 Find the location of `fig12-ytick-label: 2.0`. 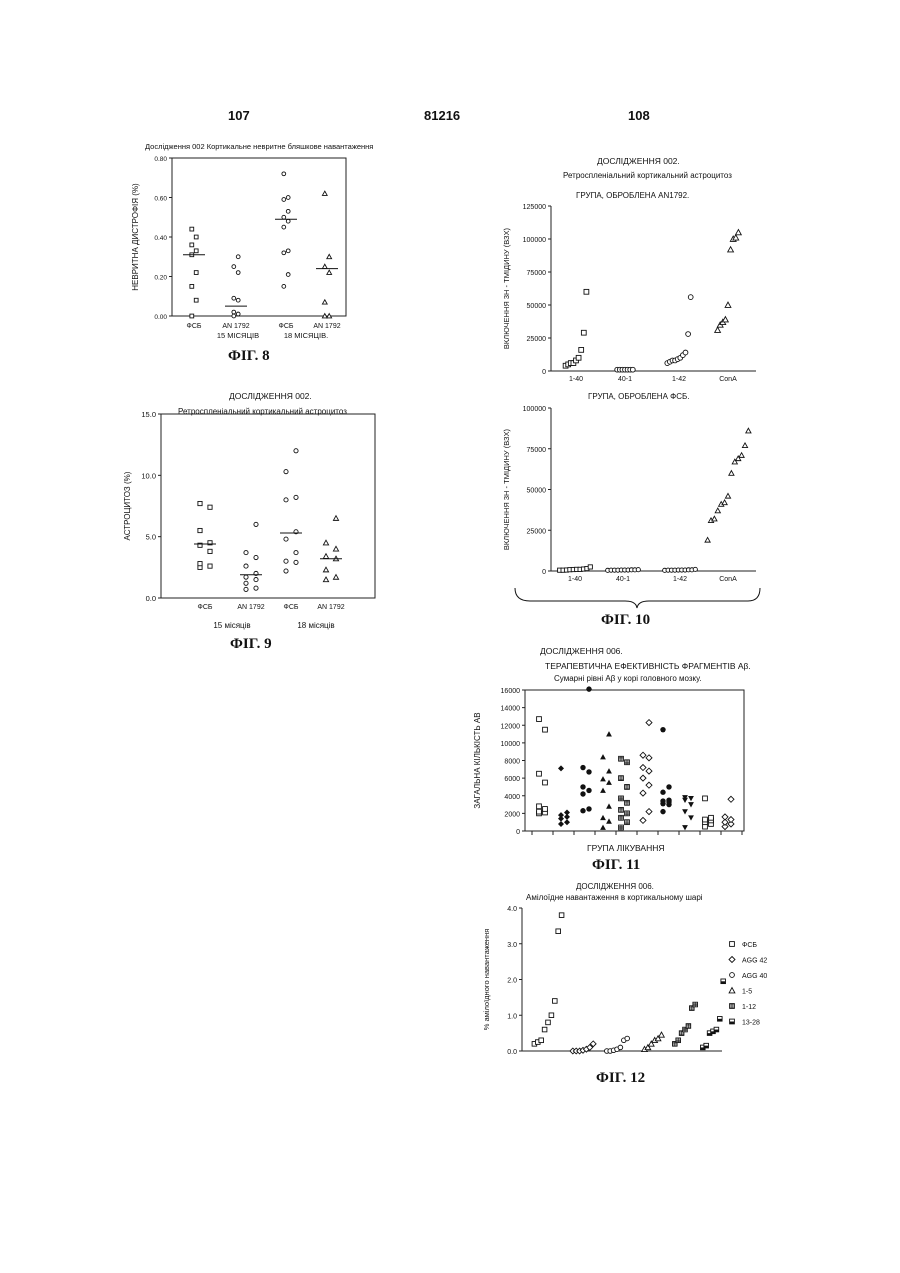

fig12-ytick-label: 2.0 is located at coordinates (512, 981).